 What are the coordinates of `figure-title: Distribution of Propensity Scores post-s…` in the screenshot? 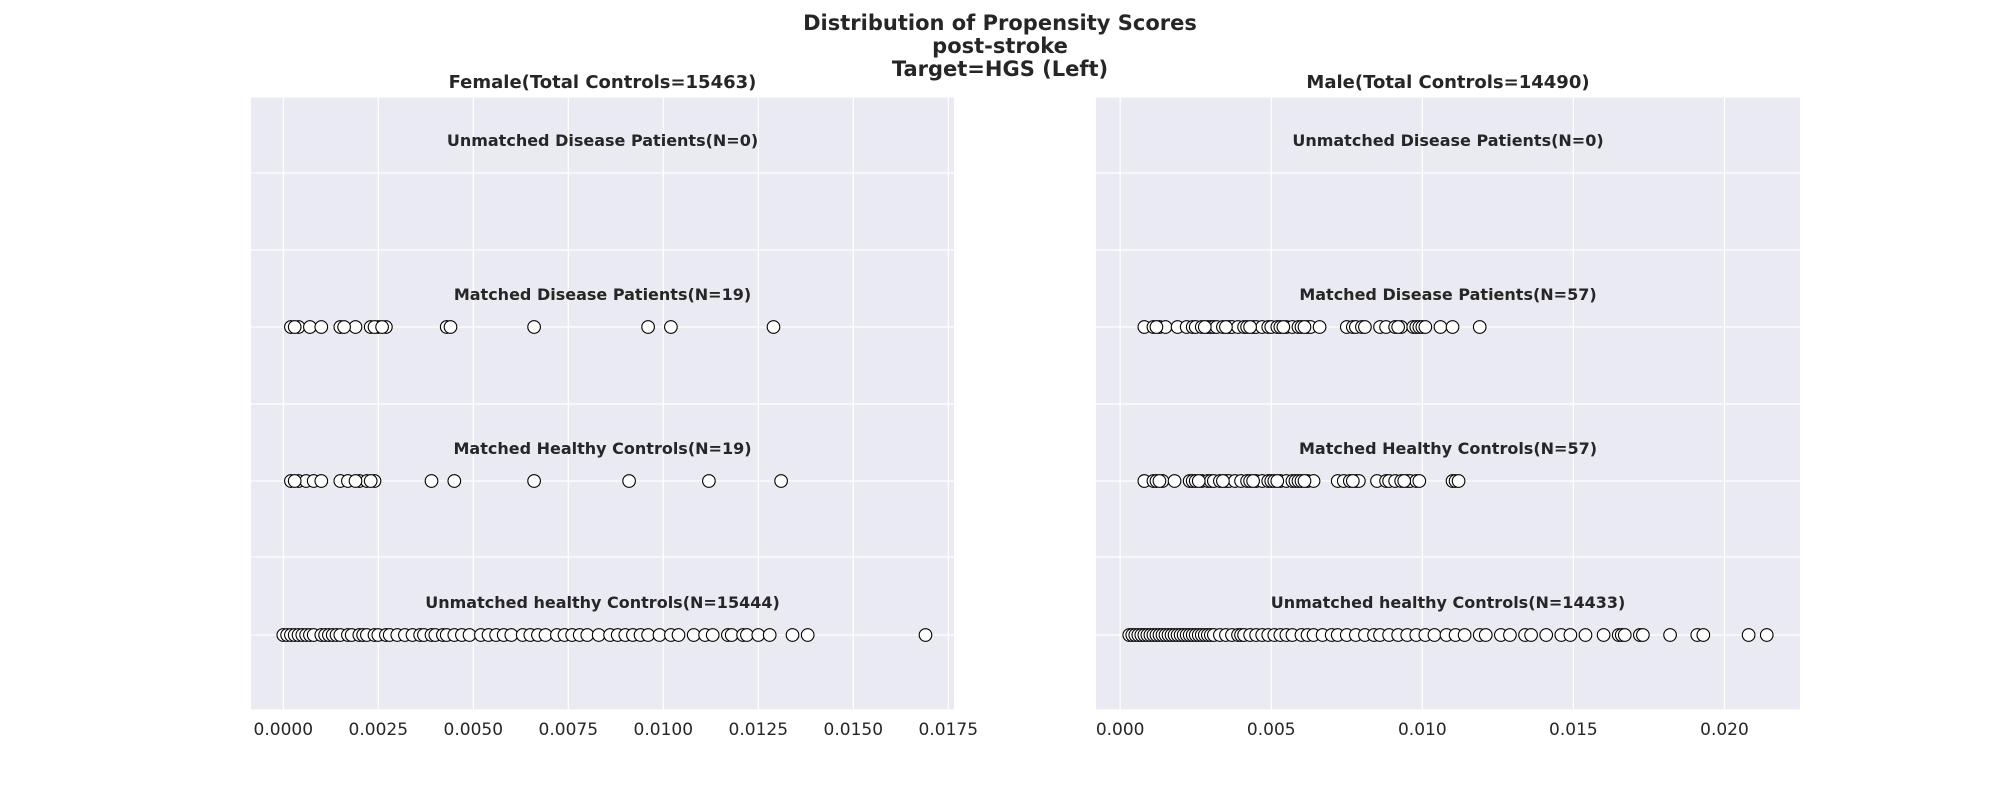 It's located at (1000, 46).